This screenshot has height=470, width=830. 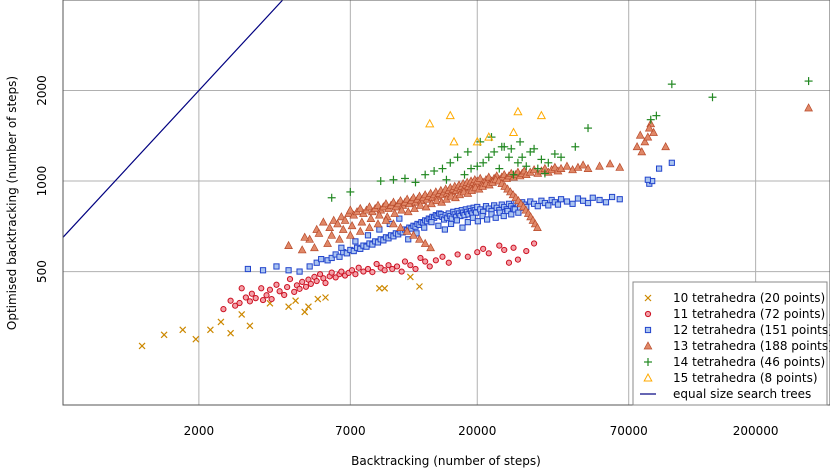 What do you see at coordinates (742, 394) in the screenshot?
I see `legend-label: equal size search trees` at bounding box center [742, 394].